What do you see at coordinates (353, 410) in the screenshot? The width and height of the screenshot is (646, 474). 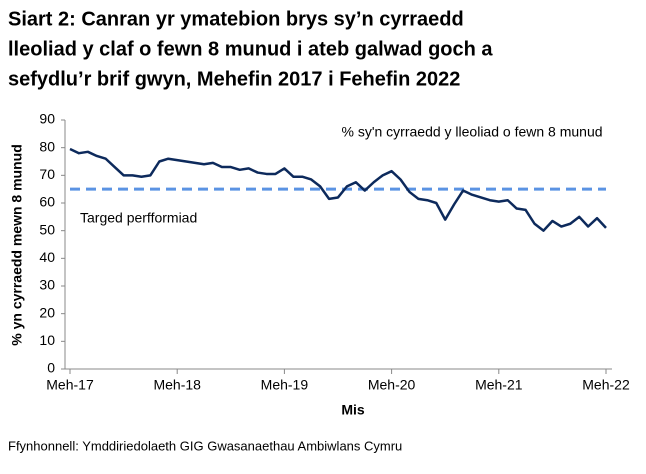 I see `x-axis-label: Mis` at bounding box center [353, 410].